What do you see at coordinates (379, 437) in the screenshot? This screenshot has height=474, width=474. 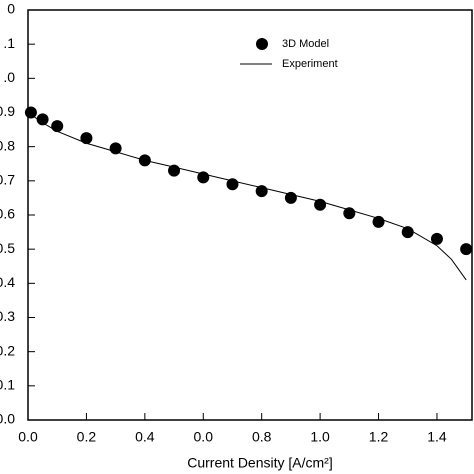 I see `x-tick-label: 1.2` at bounding box center [379, 437].